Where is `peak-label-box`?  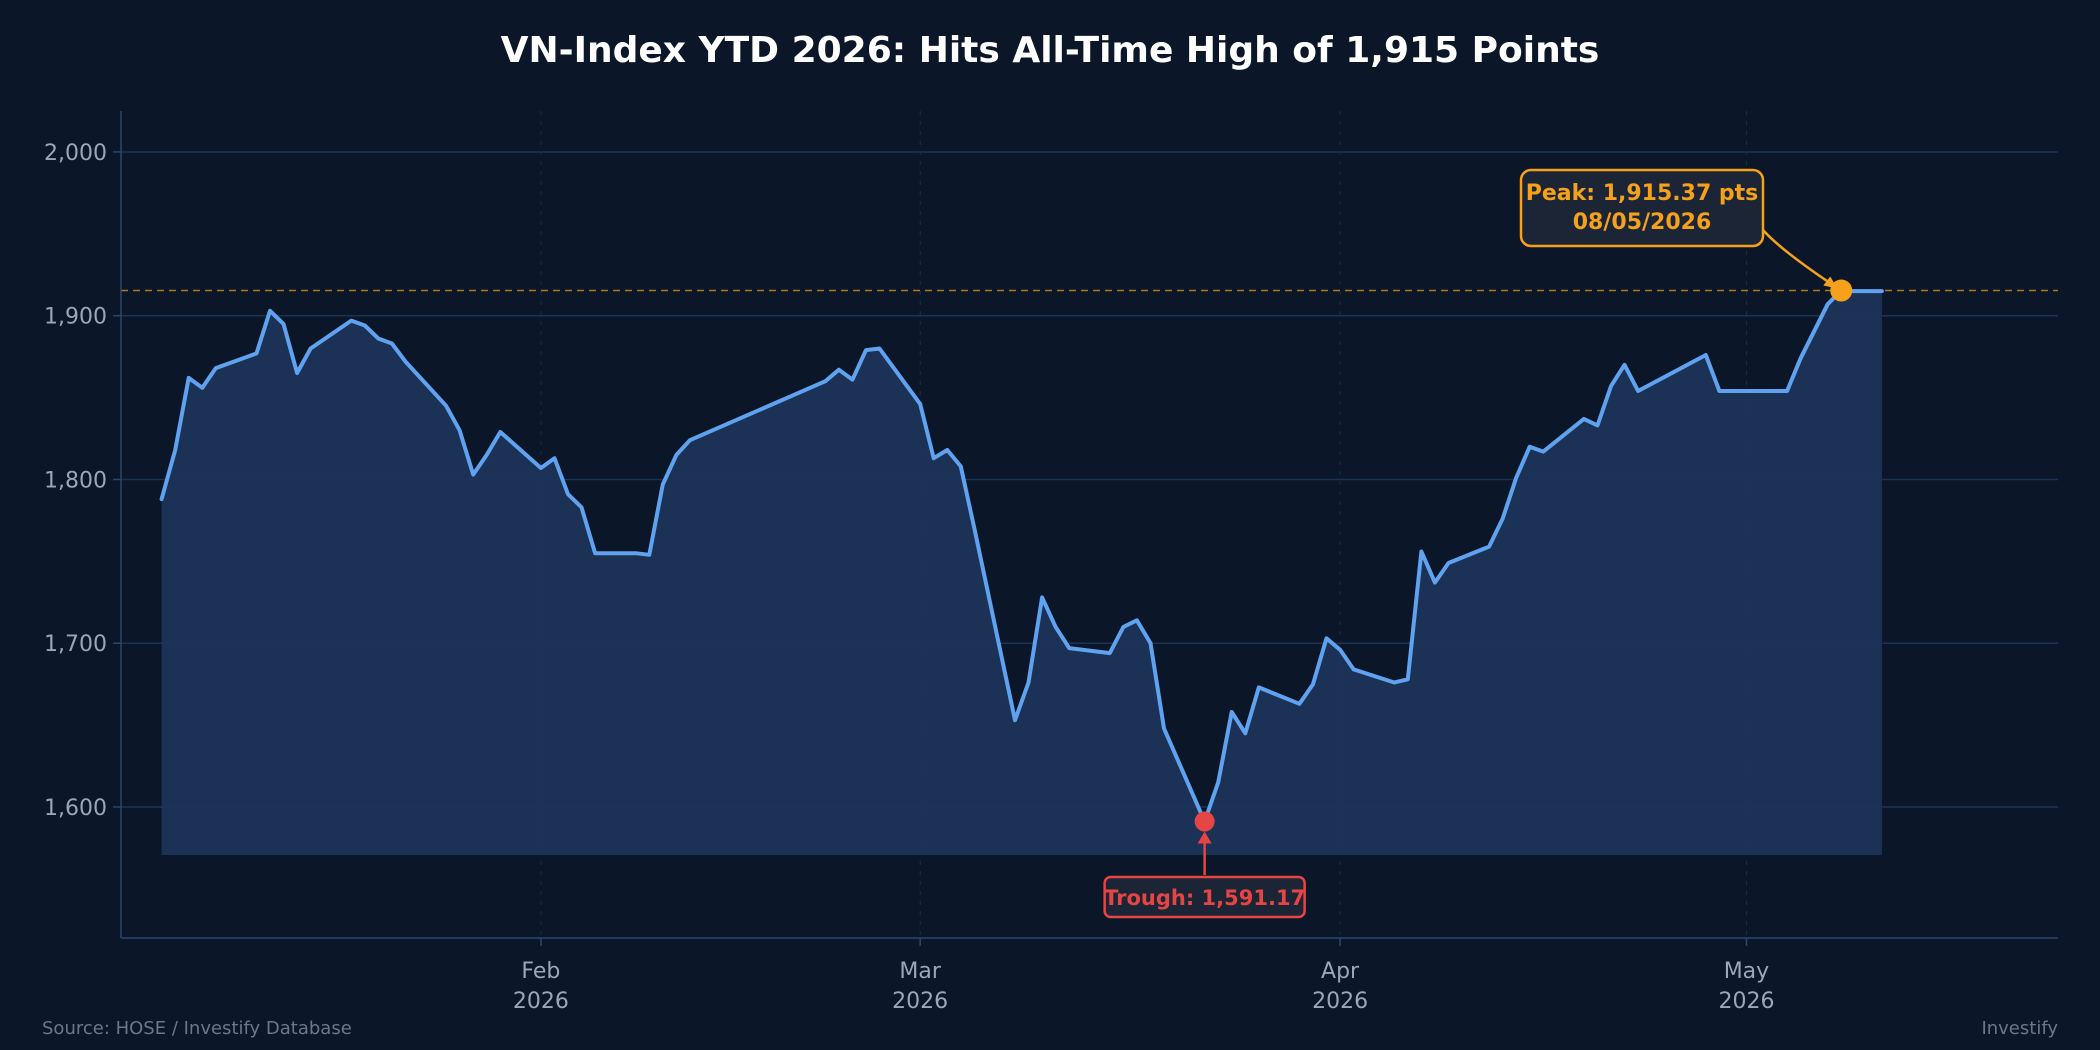 peak-label-box is located at coordinates (1642, 208).